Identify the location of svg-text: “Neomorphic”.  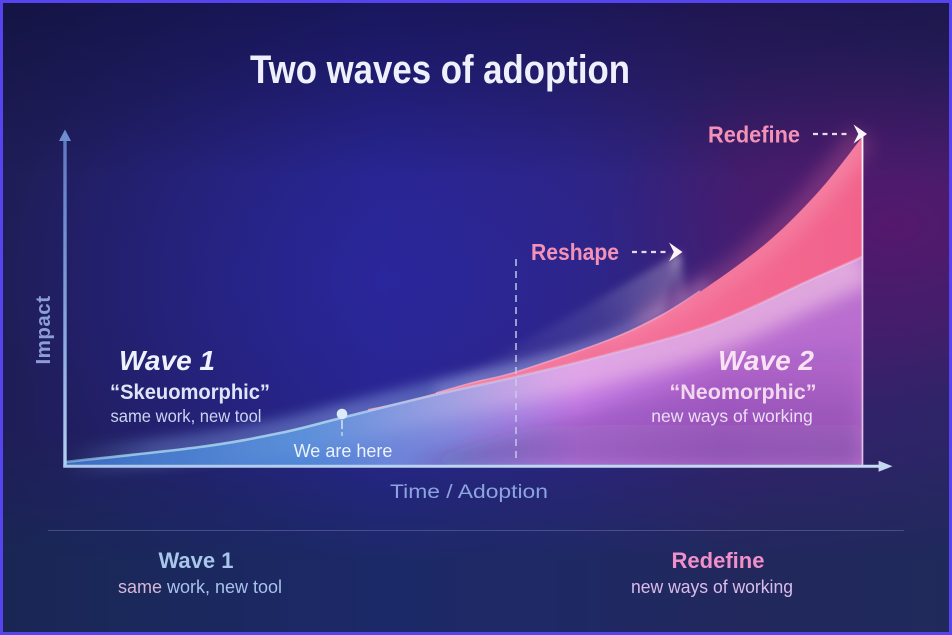
(743, 392).